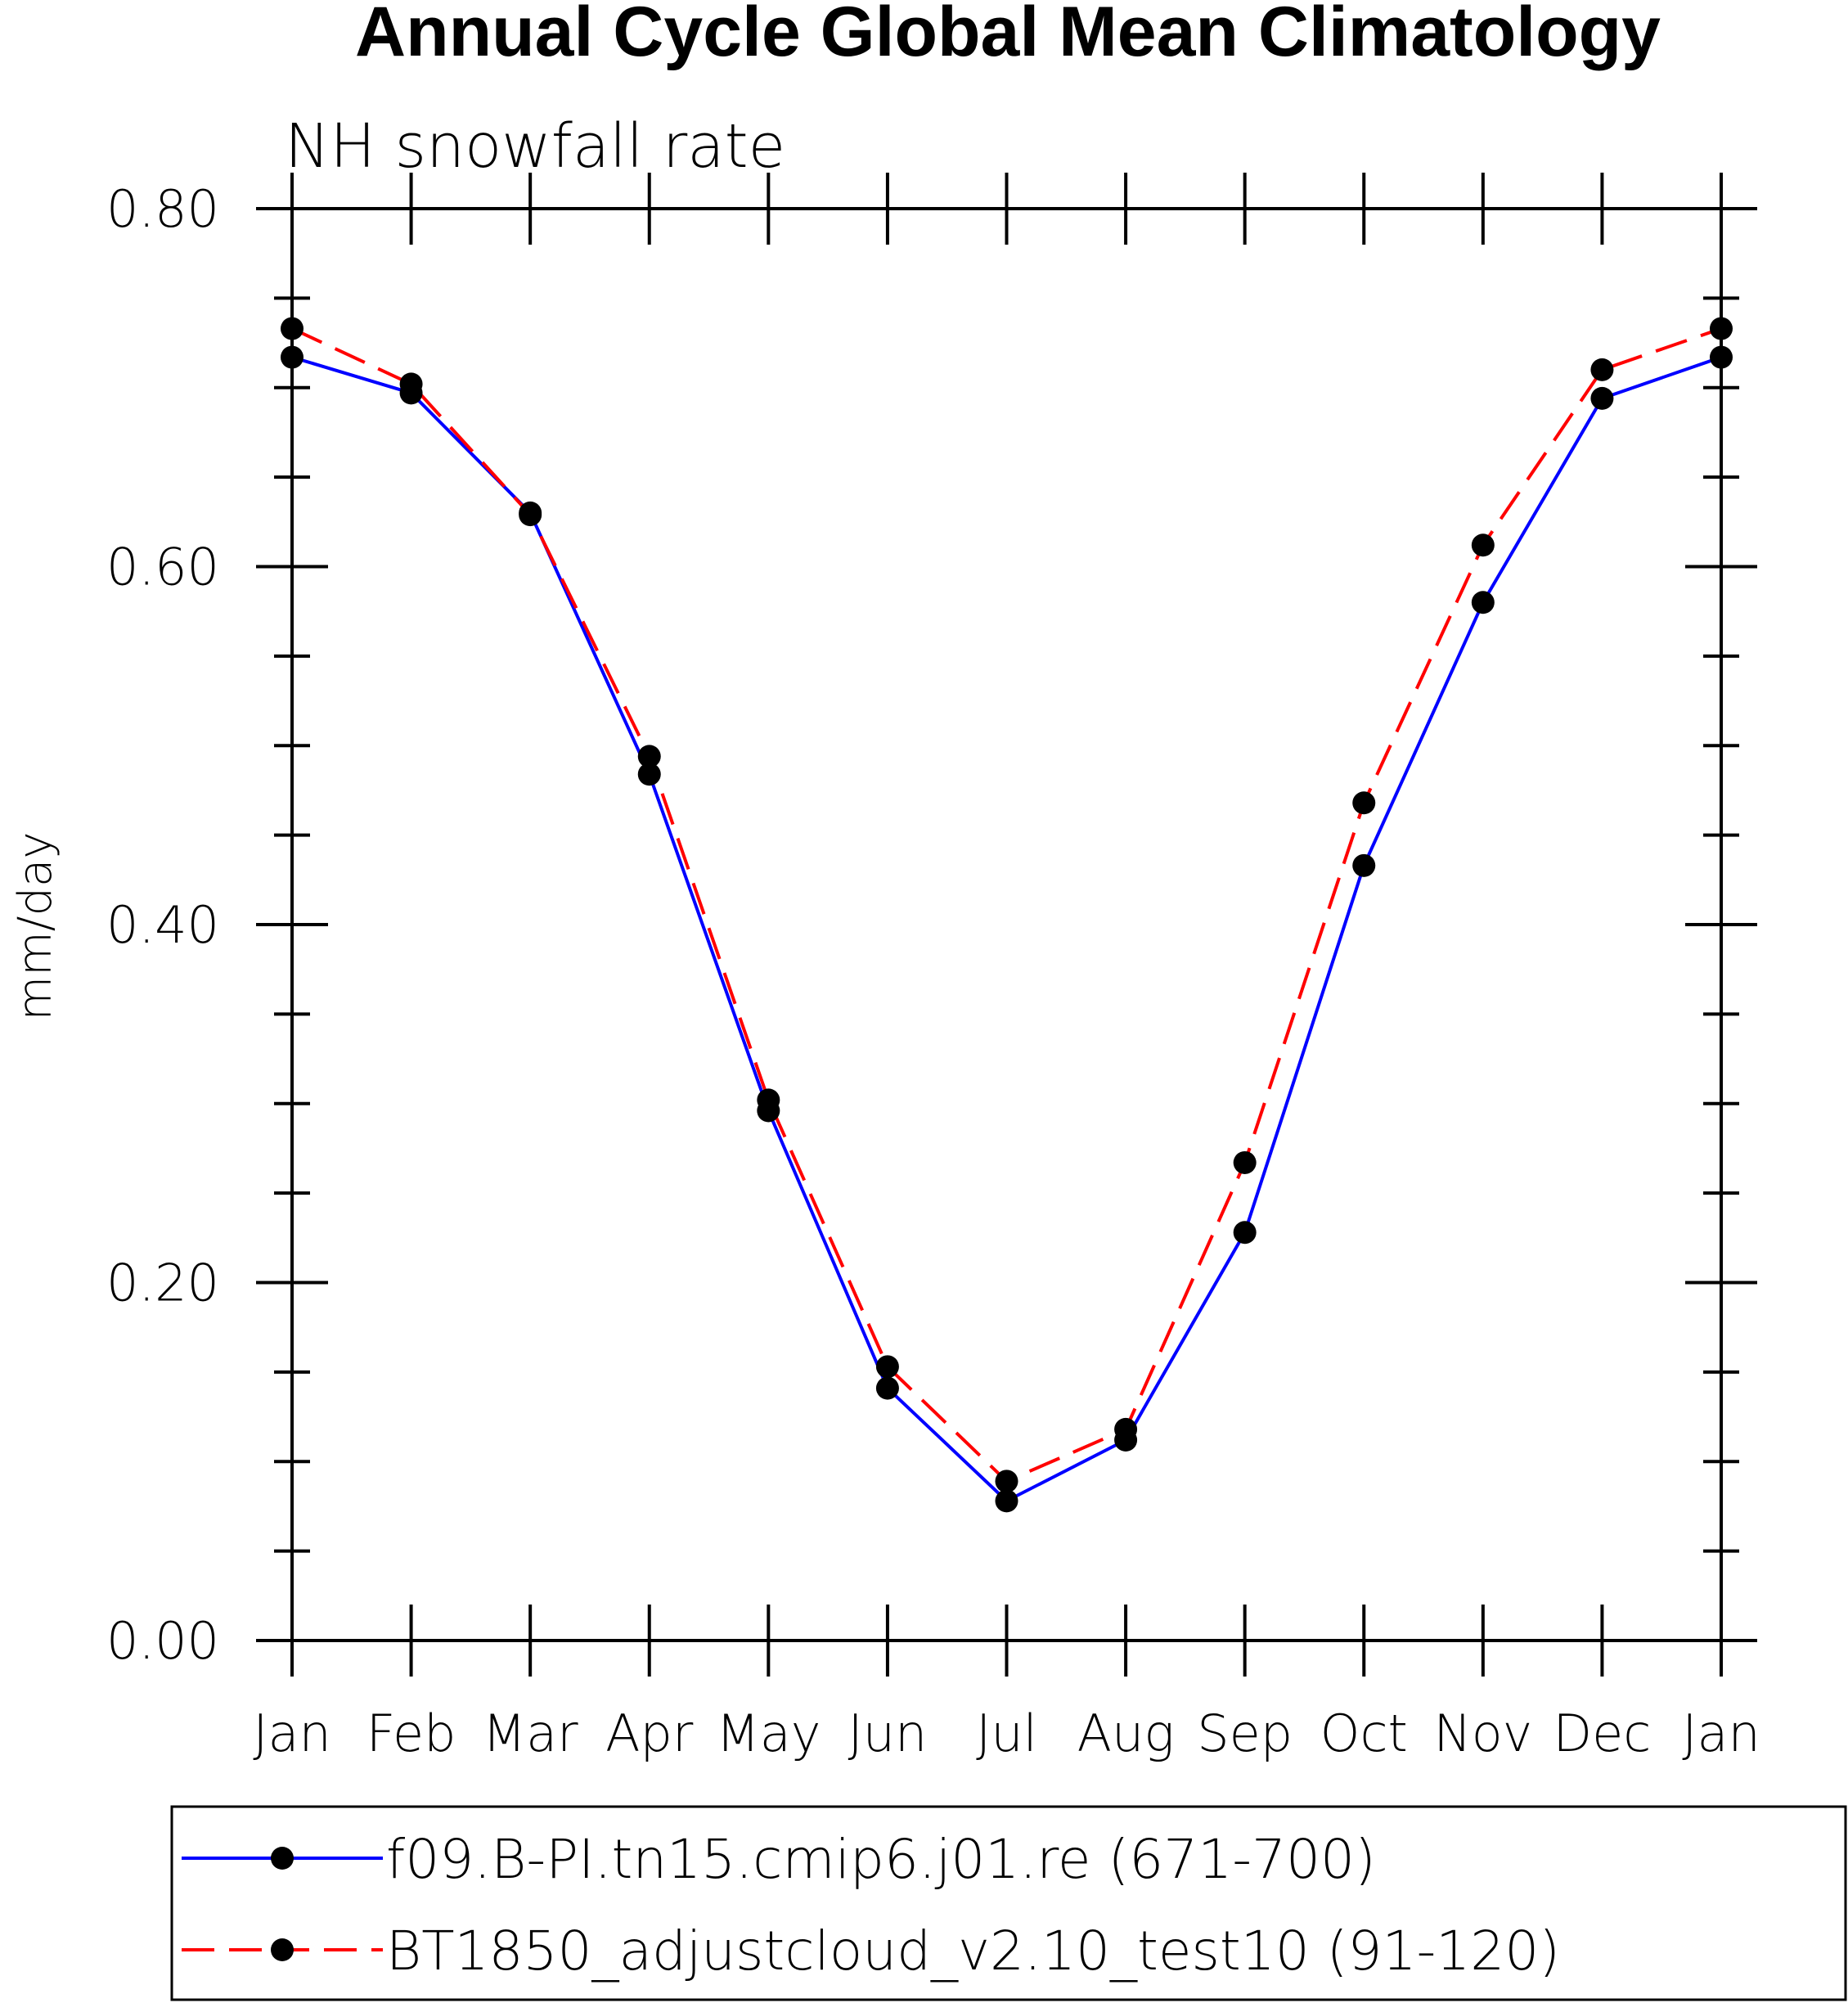 The image size is (1848, 2003). What do you see at coordinates (1126, 1733) in the screenshot?
I see `x-tick-label: Aug` at bounding box center [1126, 1733].